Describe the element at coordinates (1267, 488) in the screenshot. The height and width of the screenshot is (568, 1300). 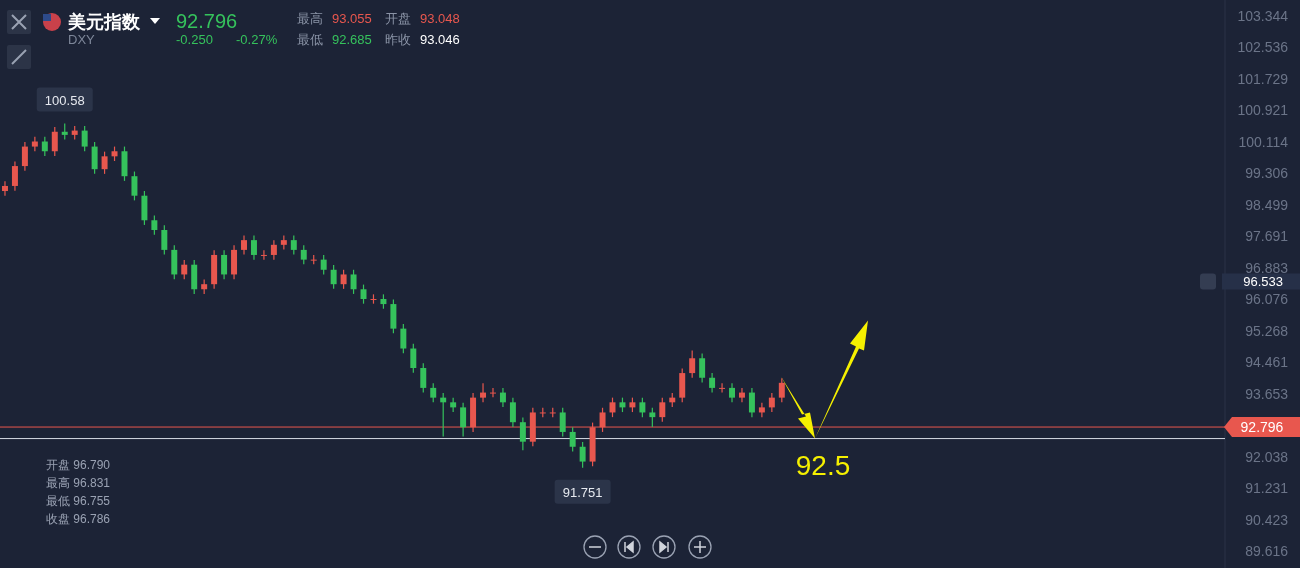
I see `y-tick-label: 91.231` at that location.